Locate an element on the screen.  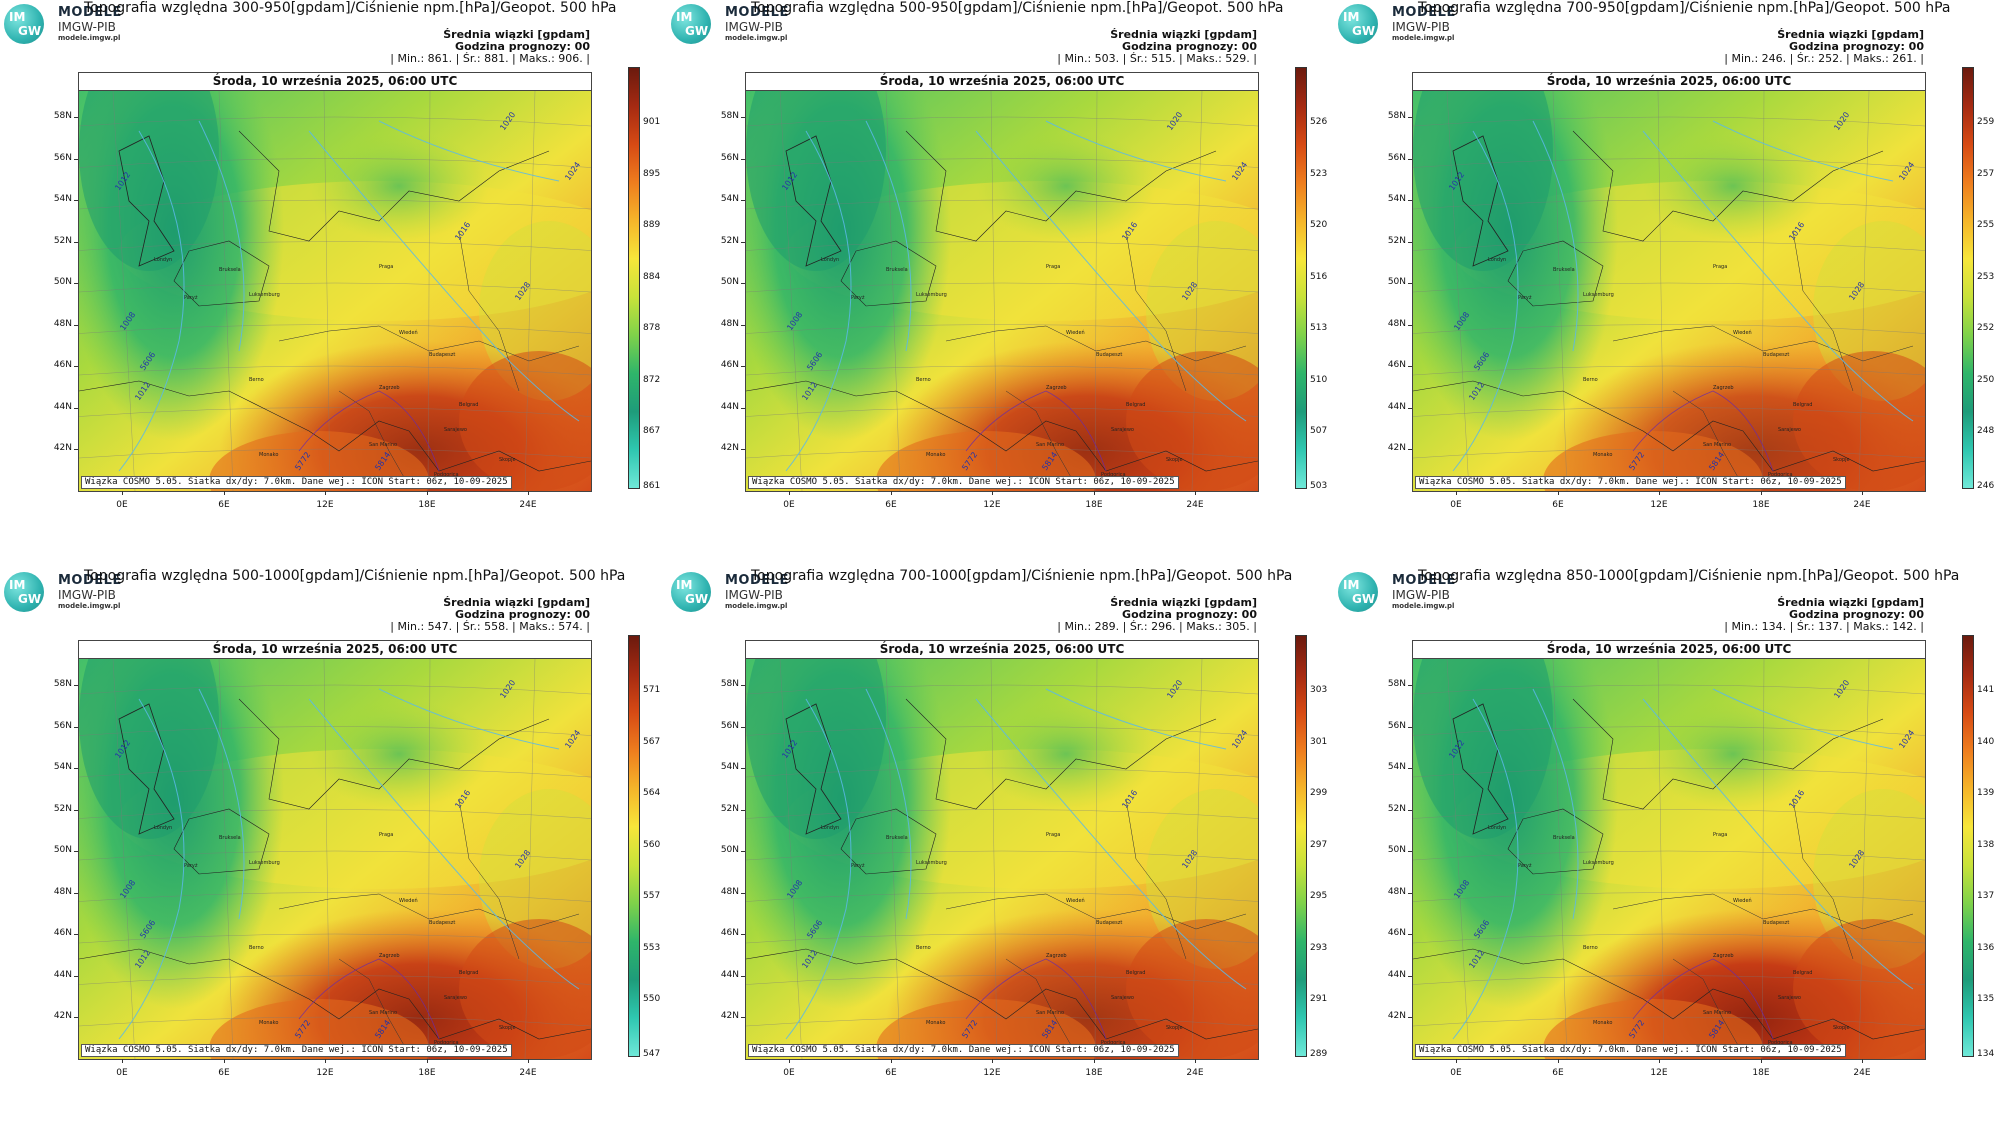
colorbar-label: 295 is located at coordinates (1319, 896).